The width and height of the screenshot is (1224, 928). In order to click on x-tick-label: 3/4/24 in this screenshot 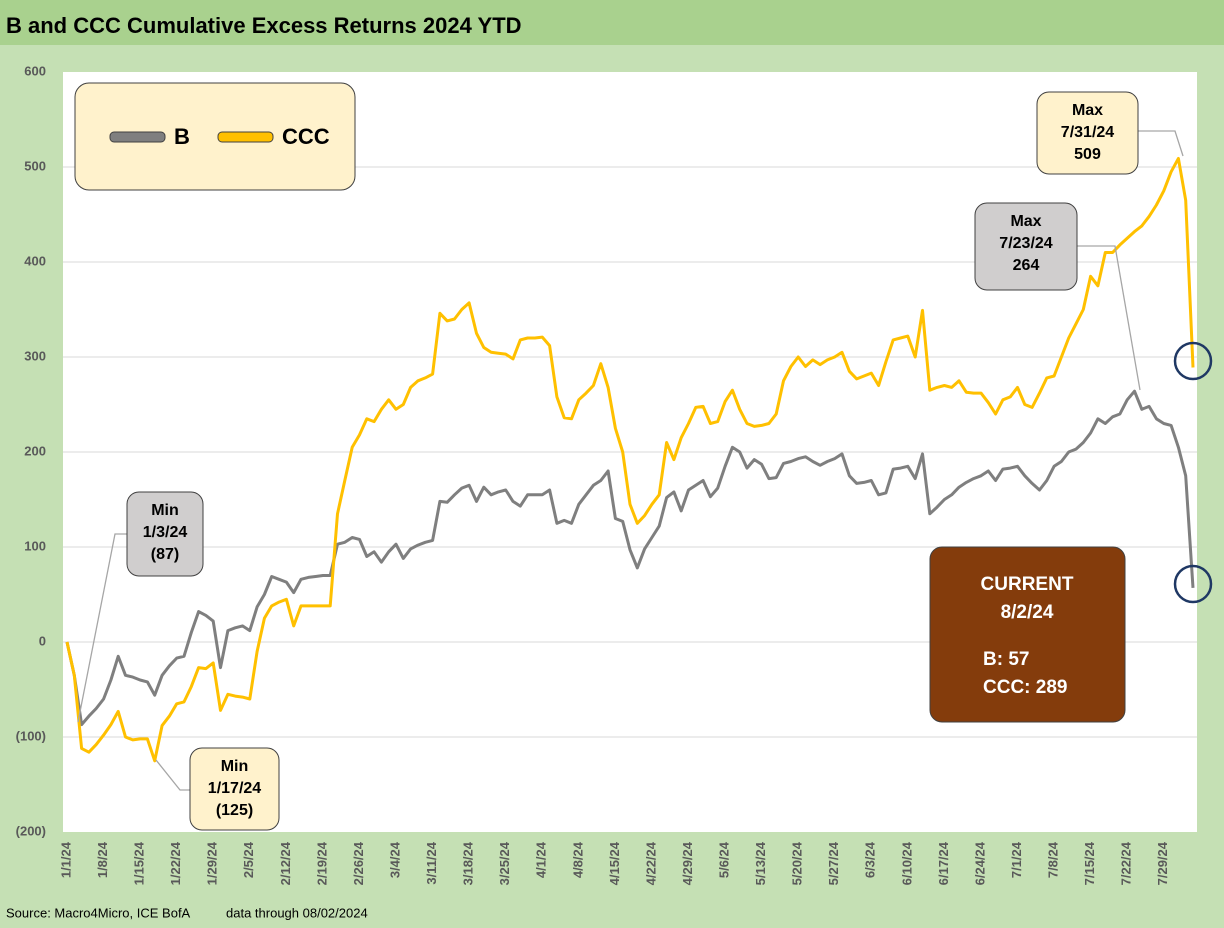, I will do `click(394, 859)`.